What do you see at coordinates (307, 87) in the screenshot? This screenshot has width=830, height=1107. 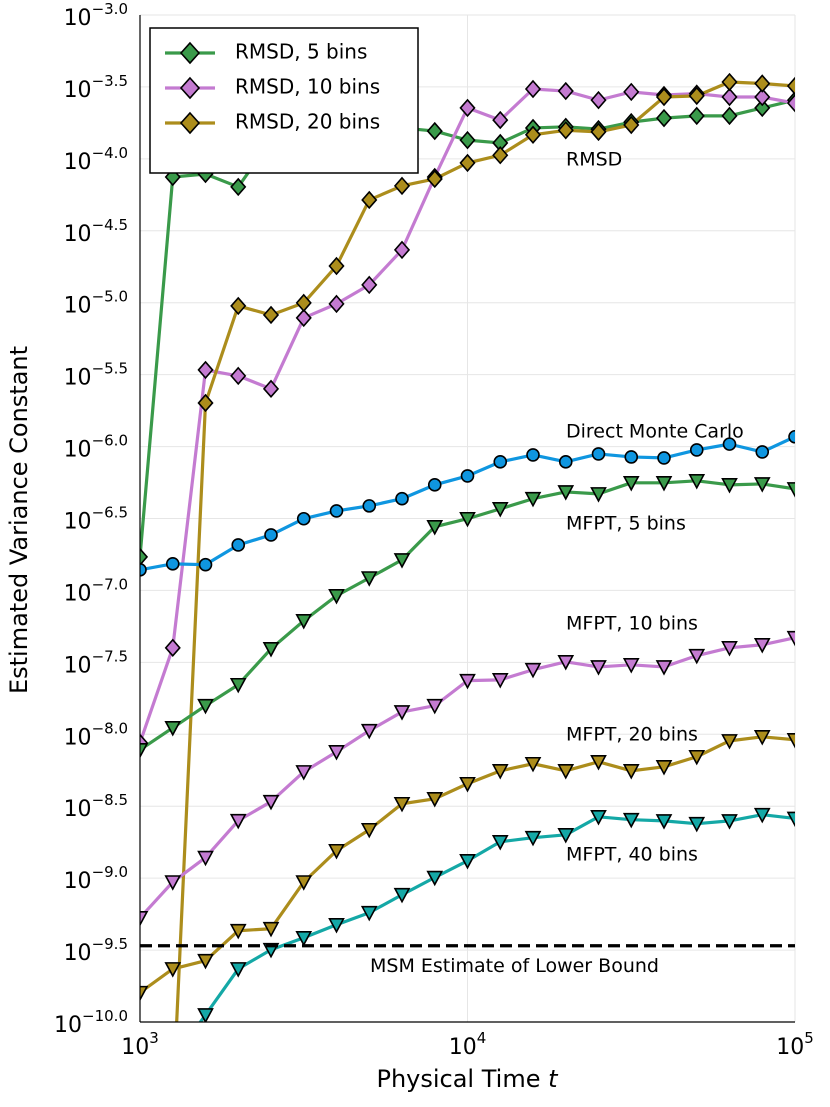 I see `legend-label: RMSD, 10 bins` at bounding box center [307, 87].